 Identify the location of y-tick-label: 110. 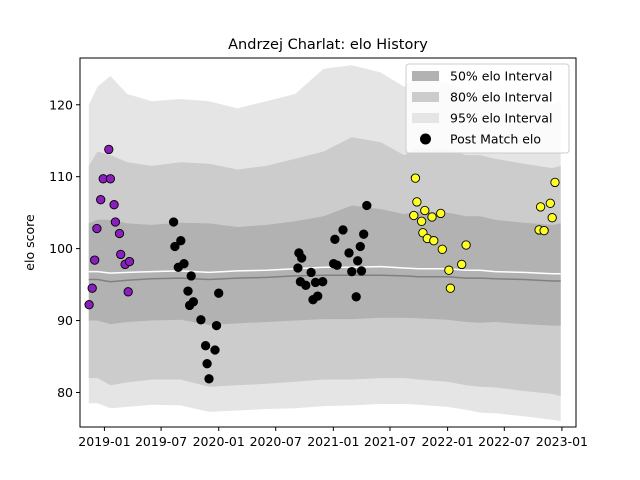
(61, 176).